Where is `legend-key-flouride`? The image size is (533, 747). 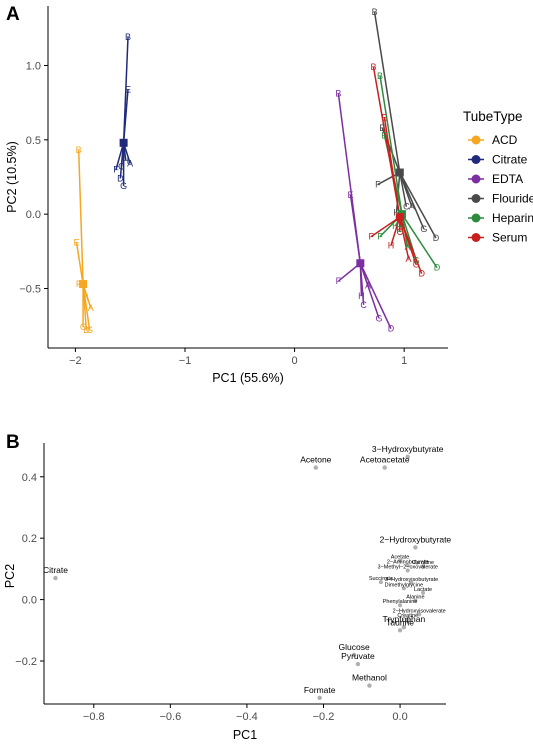 legend-key-flouride is located at coordinates (476, 198).